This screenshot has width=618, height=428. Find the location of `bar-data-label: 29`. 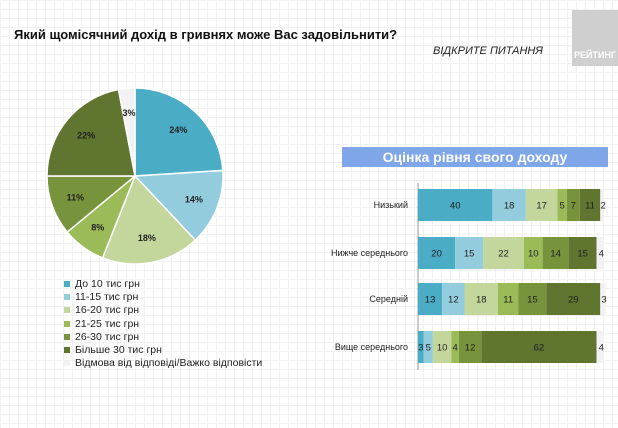

bar-data-label: 29 is located at coordinates (573, 300).